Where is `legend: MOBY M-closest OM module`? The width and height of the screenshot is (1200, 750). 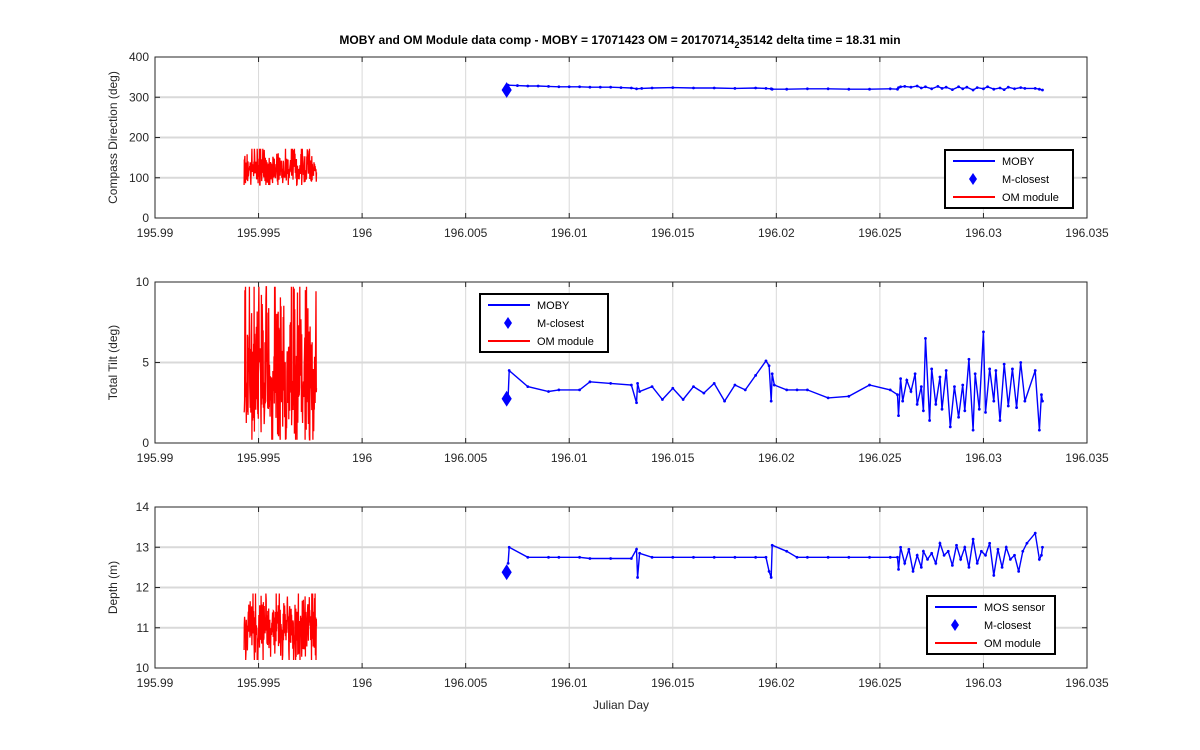 legend: MOBY M-closest OM module is located at coordinates (1009, 179).